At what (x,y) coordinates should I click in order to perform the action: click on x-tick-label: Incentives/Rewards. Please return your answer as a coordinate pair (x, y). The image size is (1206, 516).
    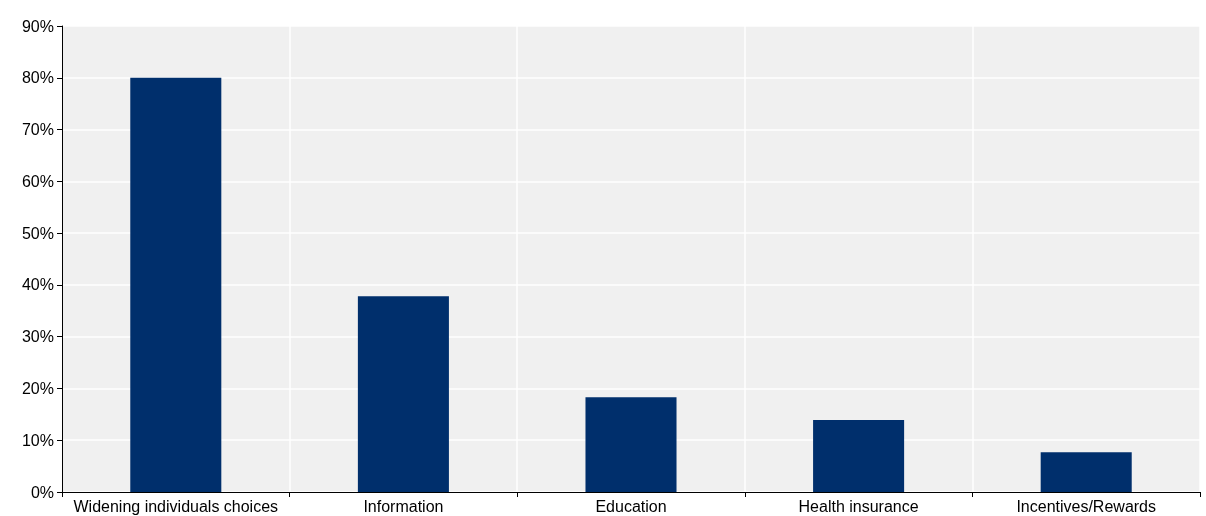
    Looking at the image, I should click on (1086, 506).